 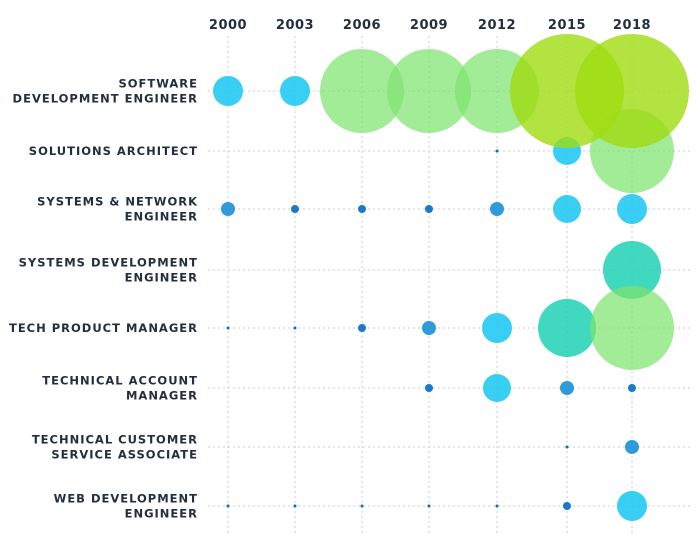 I want to click on x-tick-label: 2006, so click(x=362, y=25).